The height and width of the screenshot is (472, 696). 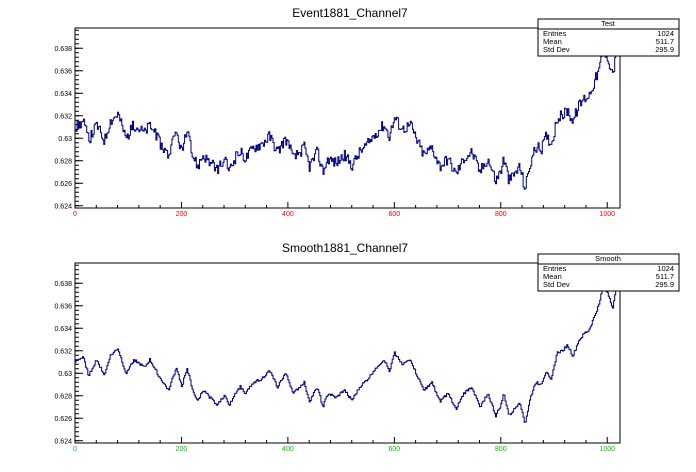 What do you see at coordinates (608, 258) in the screenshot?
I see `stats-box-title: Smooth` at bounding box center [608, 258].